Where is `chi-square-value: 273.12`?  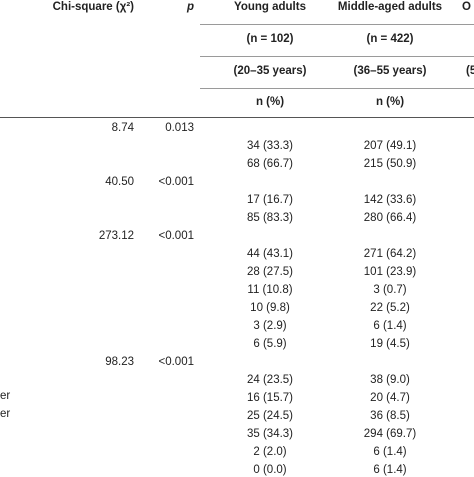
chi-square-value: 273.12 is located at coordinates (116, 236).